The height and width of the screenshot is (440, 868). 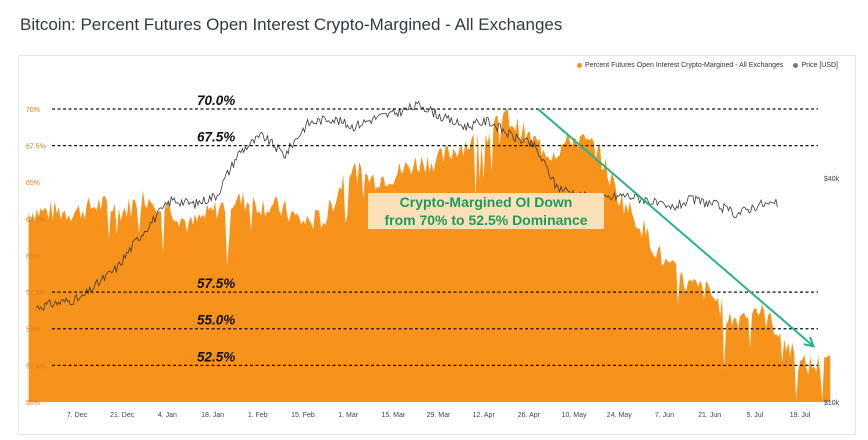 What do you see at coordinates (36, 366) in the screenshot?
I see `y-tick-label: 52.5%` at bounding box center [36, 366].